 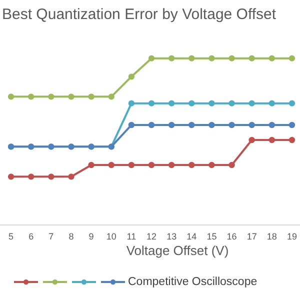 I want to click on x-axis-title: Voltage Offset (V), so click(x=177, y=250).